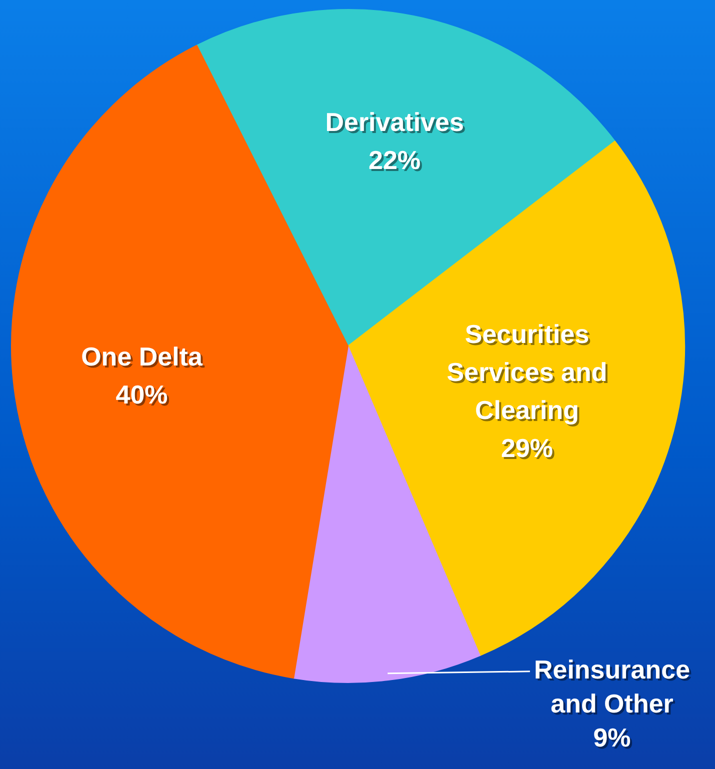 This screenshot has height=769, width=715. I want to click on data-label: 29%, so click(529, 450).